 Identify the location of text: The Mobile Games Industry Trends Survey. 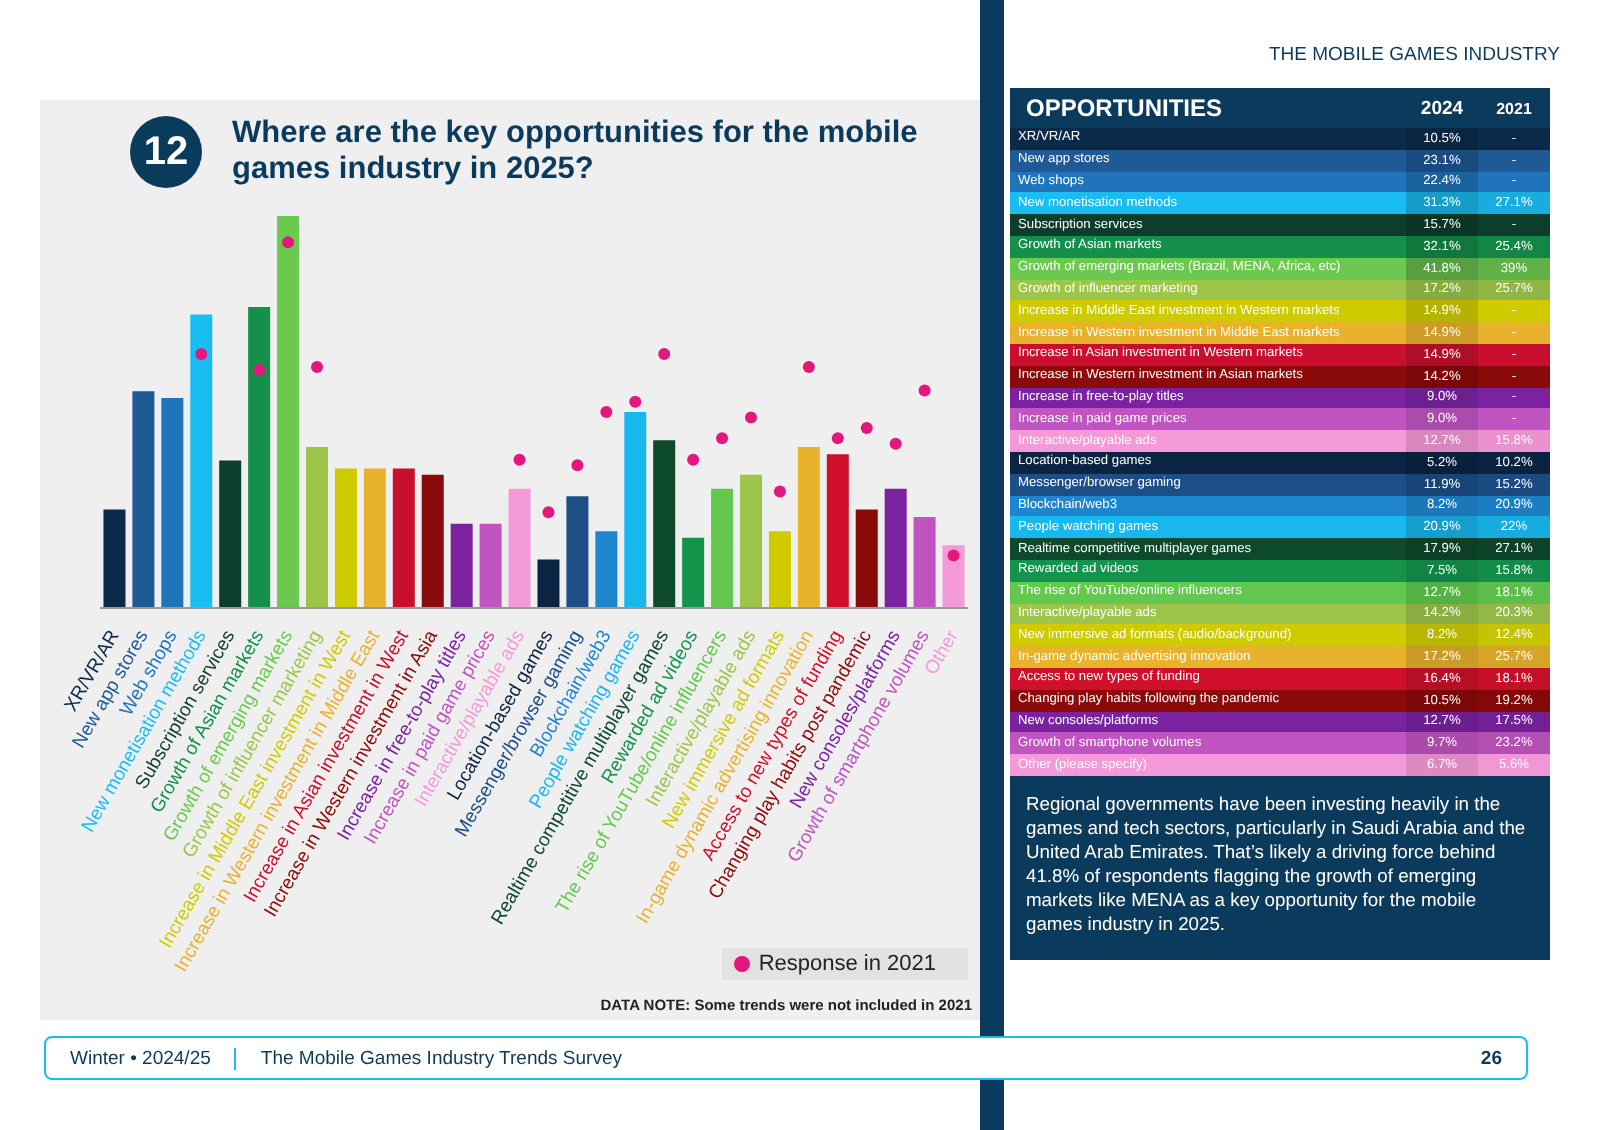
(440, 1058).